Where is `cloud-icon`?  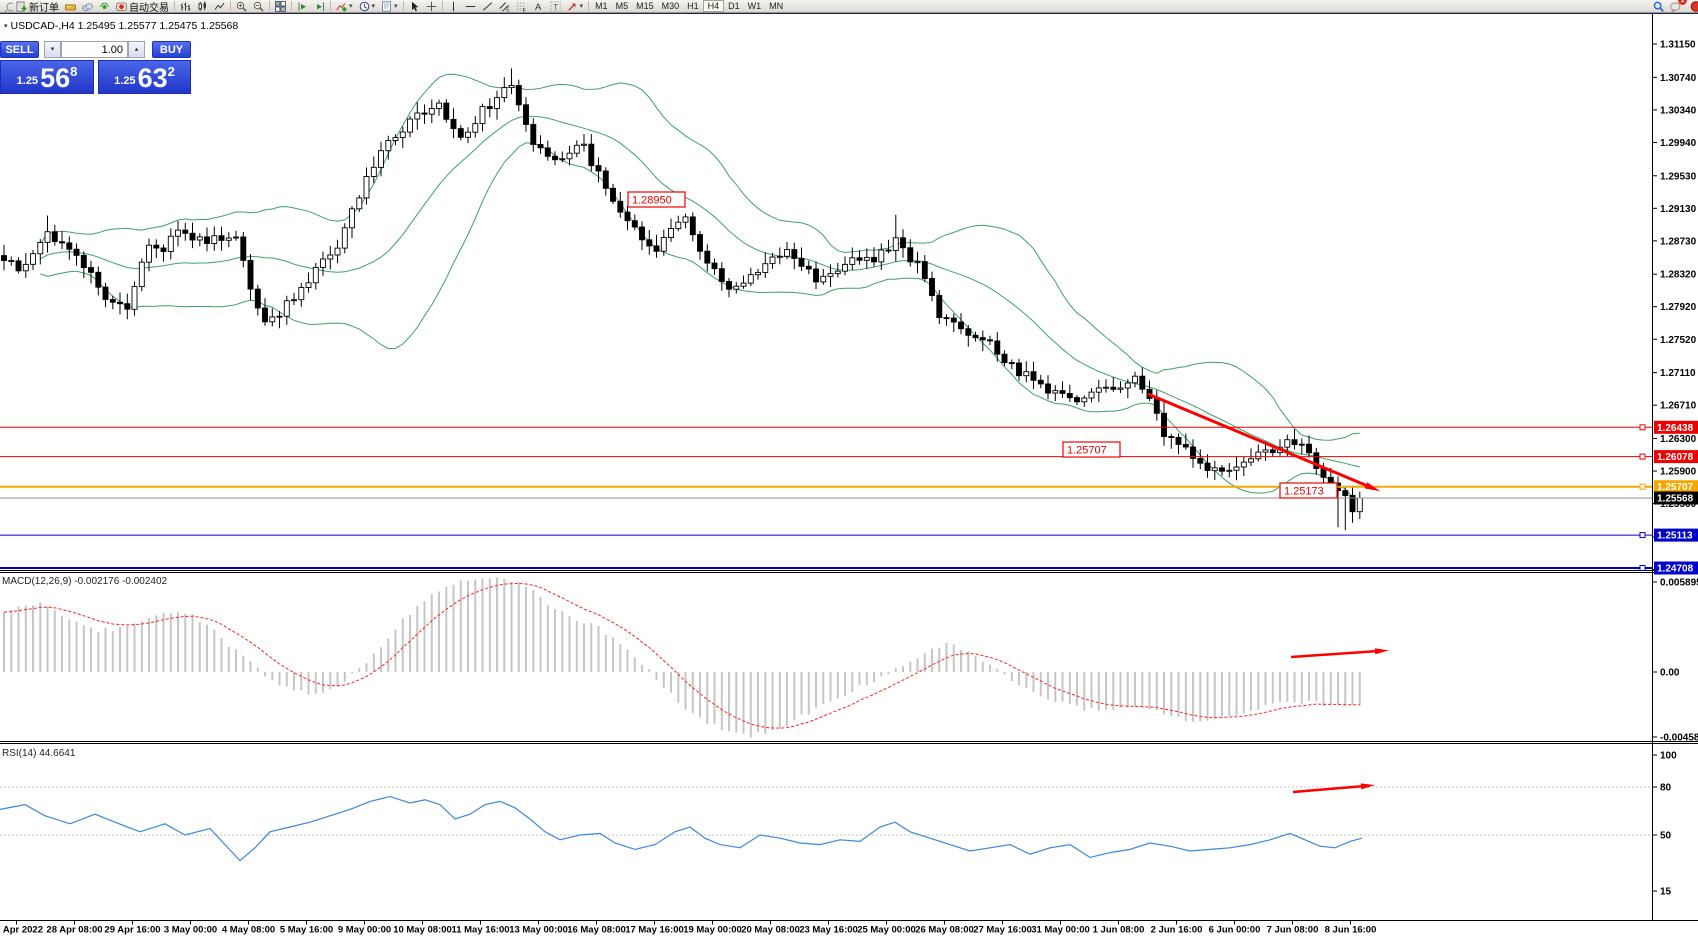
cloud-icon is located at coordinates (87, 6).